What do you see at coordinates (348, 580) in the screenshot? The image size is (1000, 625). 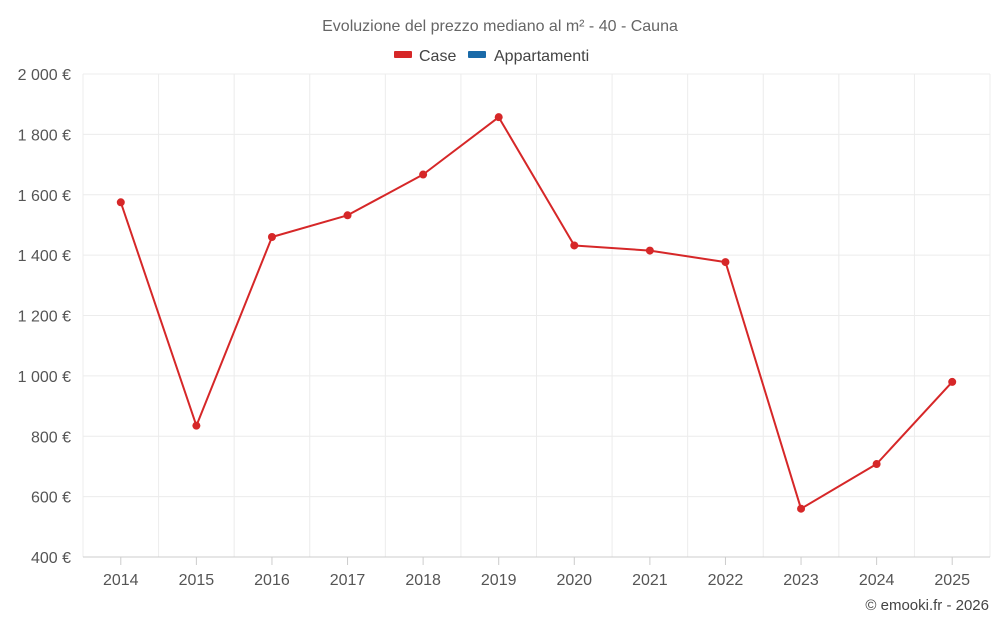 I see `x-tick-label: 2017` at bounding box center [348, 580].